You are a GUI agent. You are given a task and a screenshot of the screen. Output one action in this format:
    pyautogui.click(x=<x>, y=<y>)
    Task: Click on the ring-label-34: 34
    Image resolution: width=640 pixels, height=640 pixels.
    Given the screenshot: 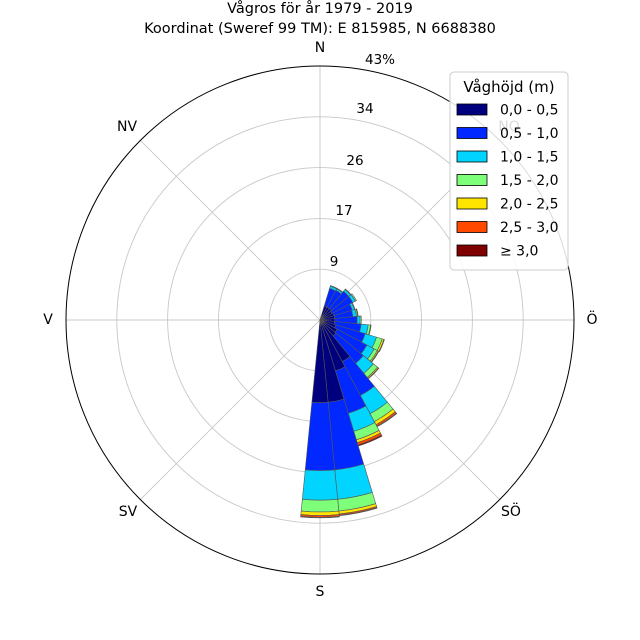 What is the action you would take?
    pyautogui.click(x=364, y=109)
    